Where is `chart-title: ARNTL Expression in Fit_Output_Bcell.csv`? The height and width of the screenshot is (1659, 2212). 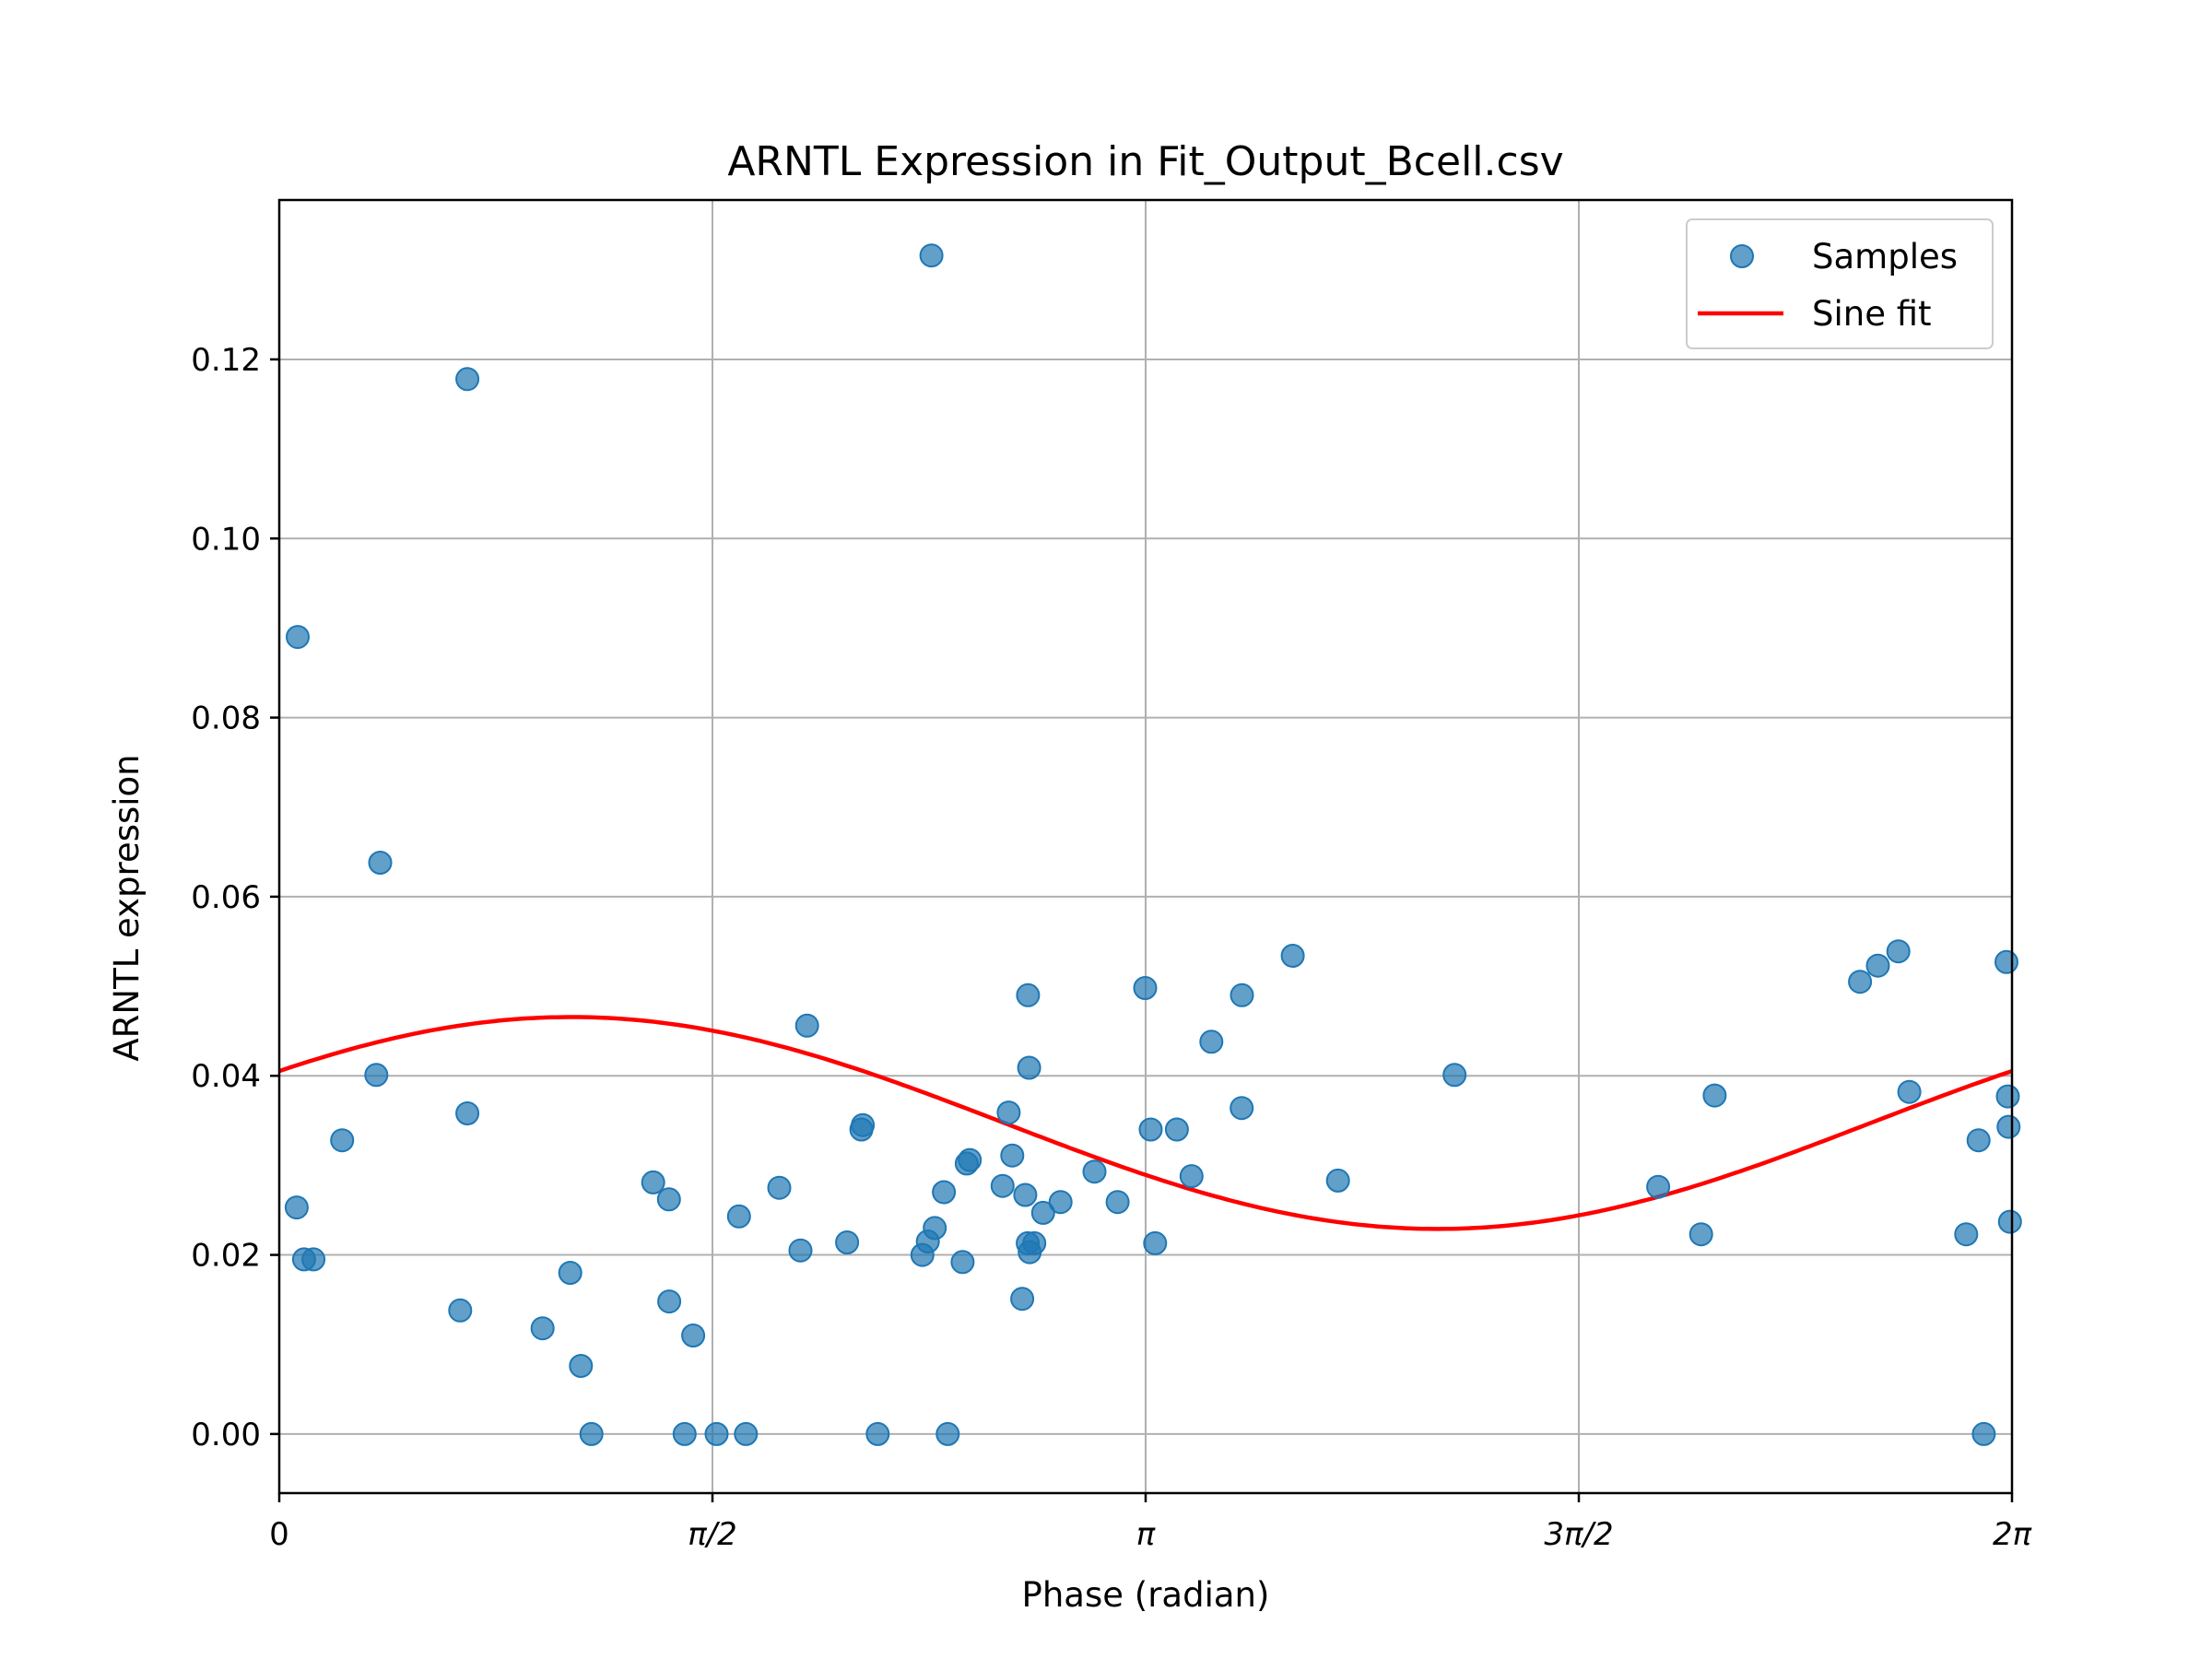
chart-title: ARNTL Expression in Fit_Output_Bcell.csv is located at coordinates (1145, 161).